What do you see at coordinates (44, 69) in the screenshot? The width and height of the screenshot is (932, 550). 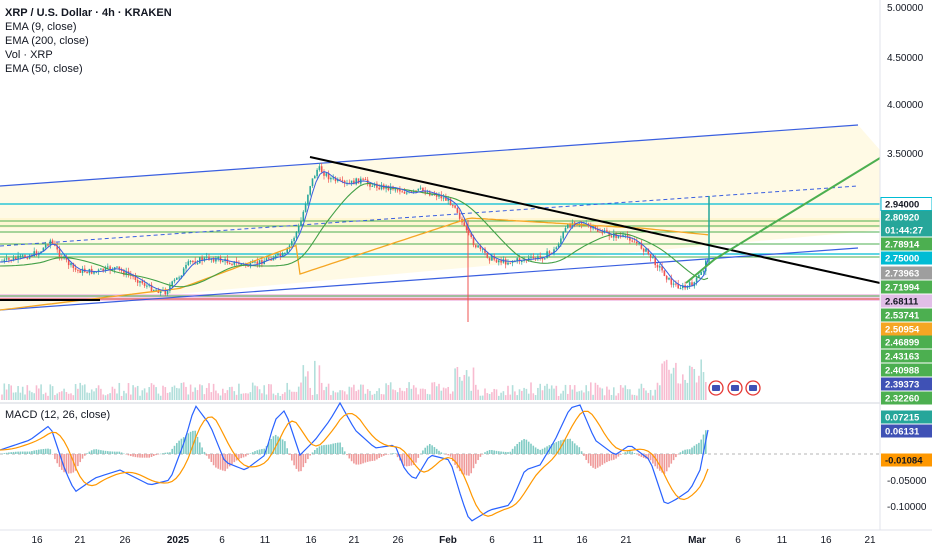 I see `legend-ema-50: EMA (50, close)` at bounding box center [44, 69].